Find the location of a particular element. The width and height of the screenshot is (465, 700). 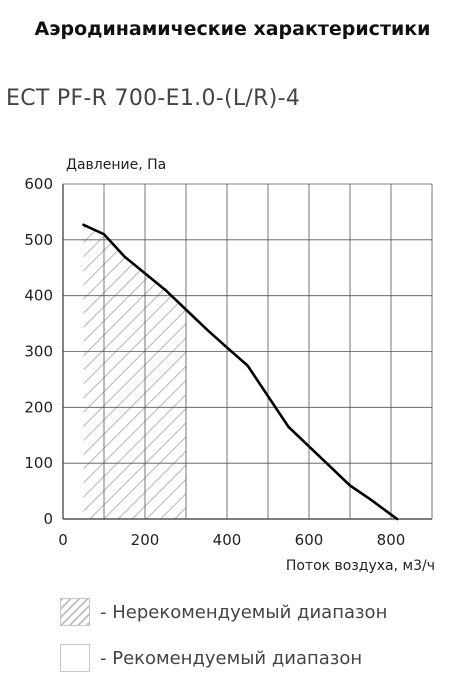

legend-item-non-recommended: - Нерекомендуемый диапазон is located at coordinates (223, 612).